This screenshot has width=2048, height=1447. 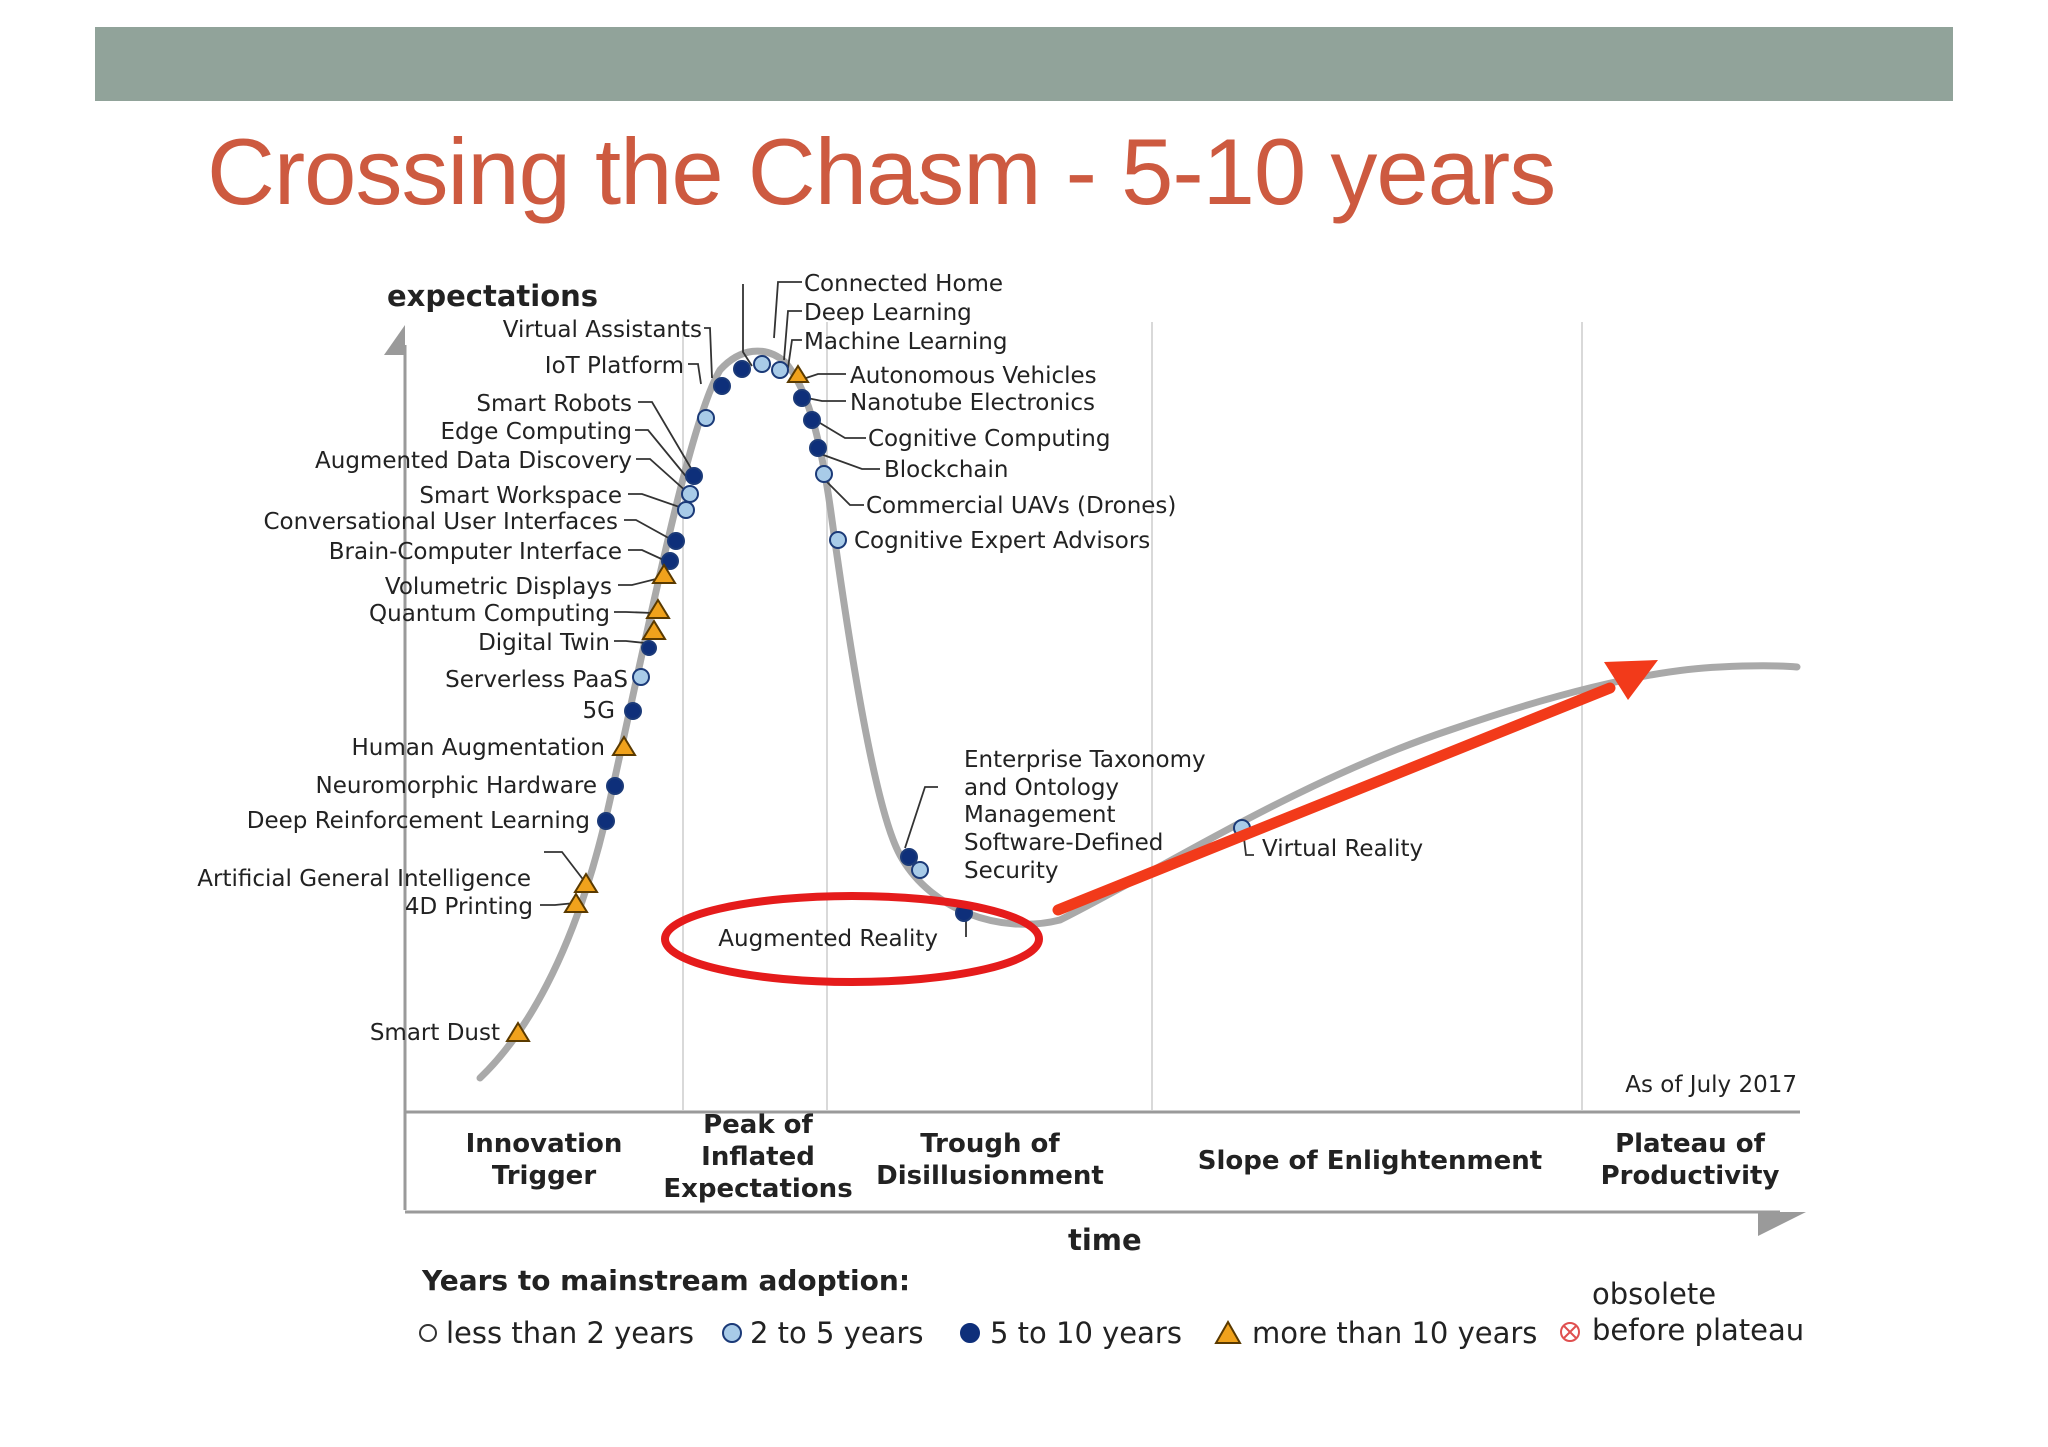 What do you see at coordinates (1105, 1240) in the screenshot?
I see `x-axis-label: time` at bounding box center [1105, 1240].